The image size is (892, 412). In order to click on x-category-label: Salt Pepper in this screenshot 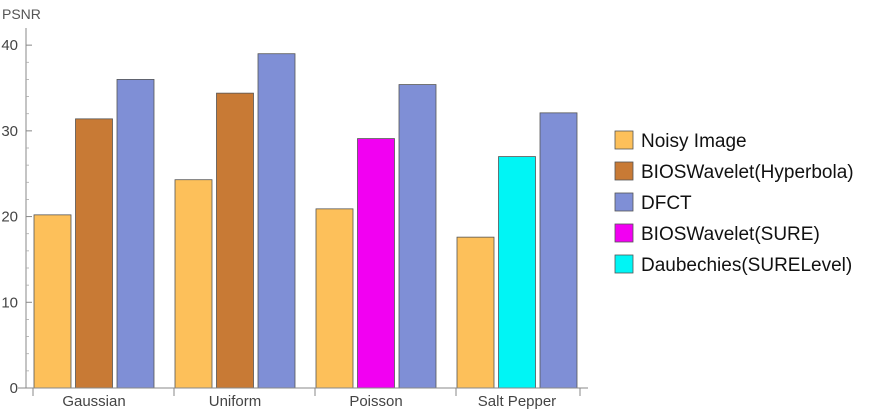, I will do `click(517, 401)`.